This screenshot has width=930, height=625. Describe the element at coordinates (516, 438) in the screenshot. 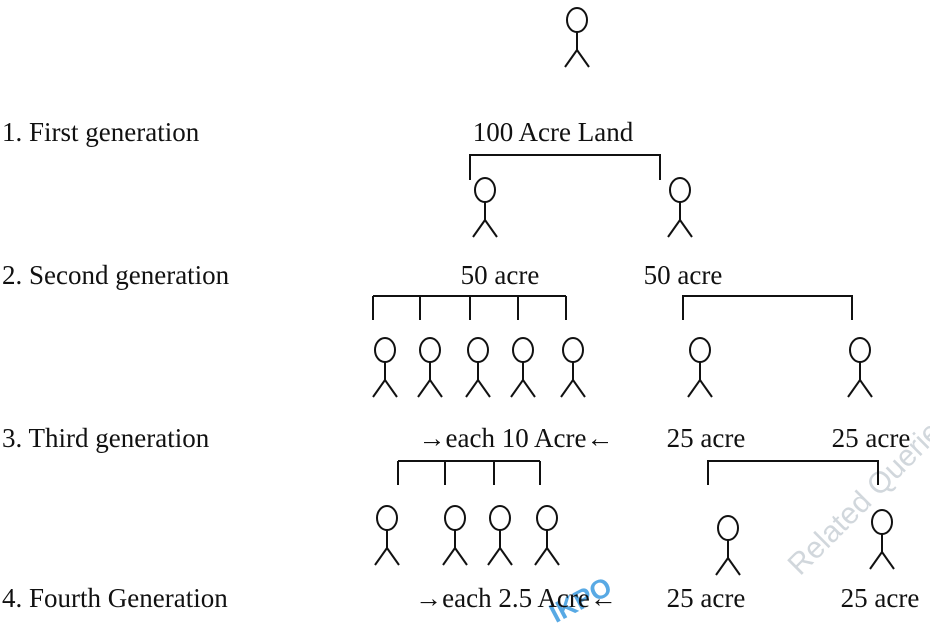

I see `land-label: →each 10 Acre←` at that location.